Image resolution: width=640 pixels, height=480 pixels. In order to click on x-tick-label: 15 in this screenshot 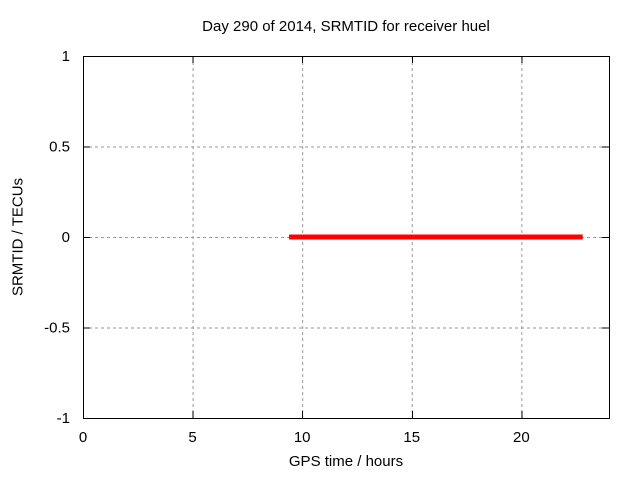, I will do `click(411, 437)`.